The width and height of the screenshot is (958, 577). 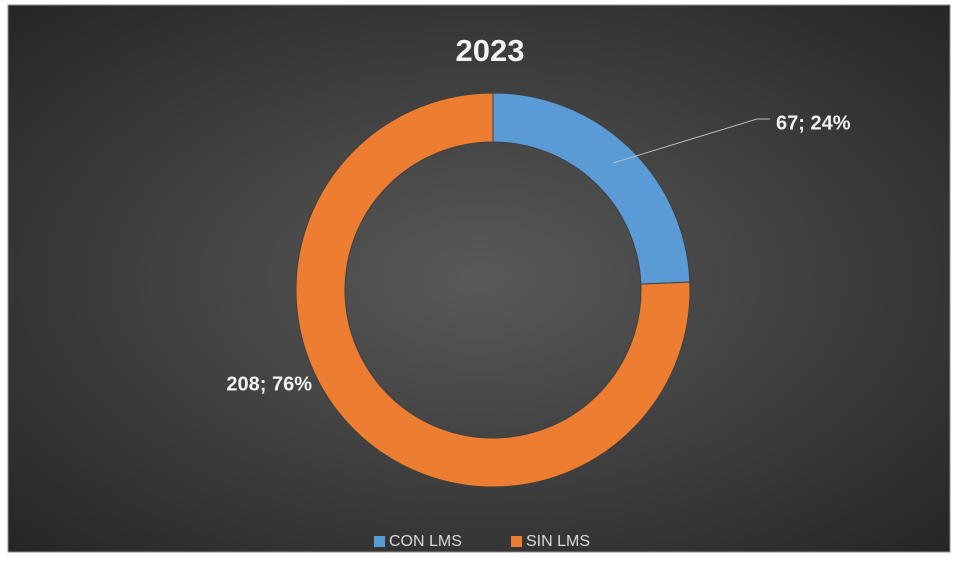 I want to click on data-label: 67; 24%, so click(x=813, y=123).